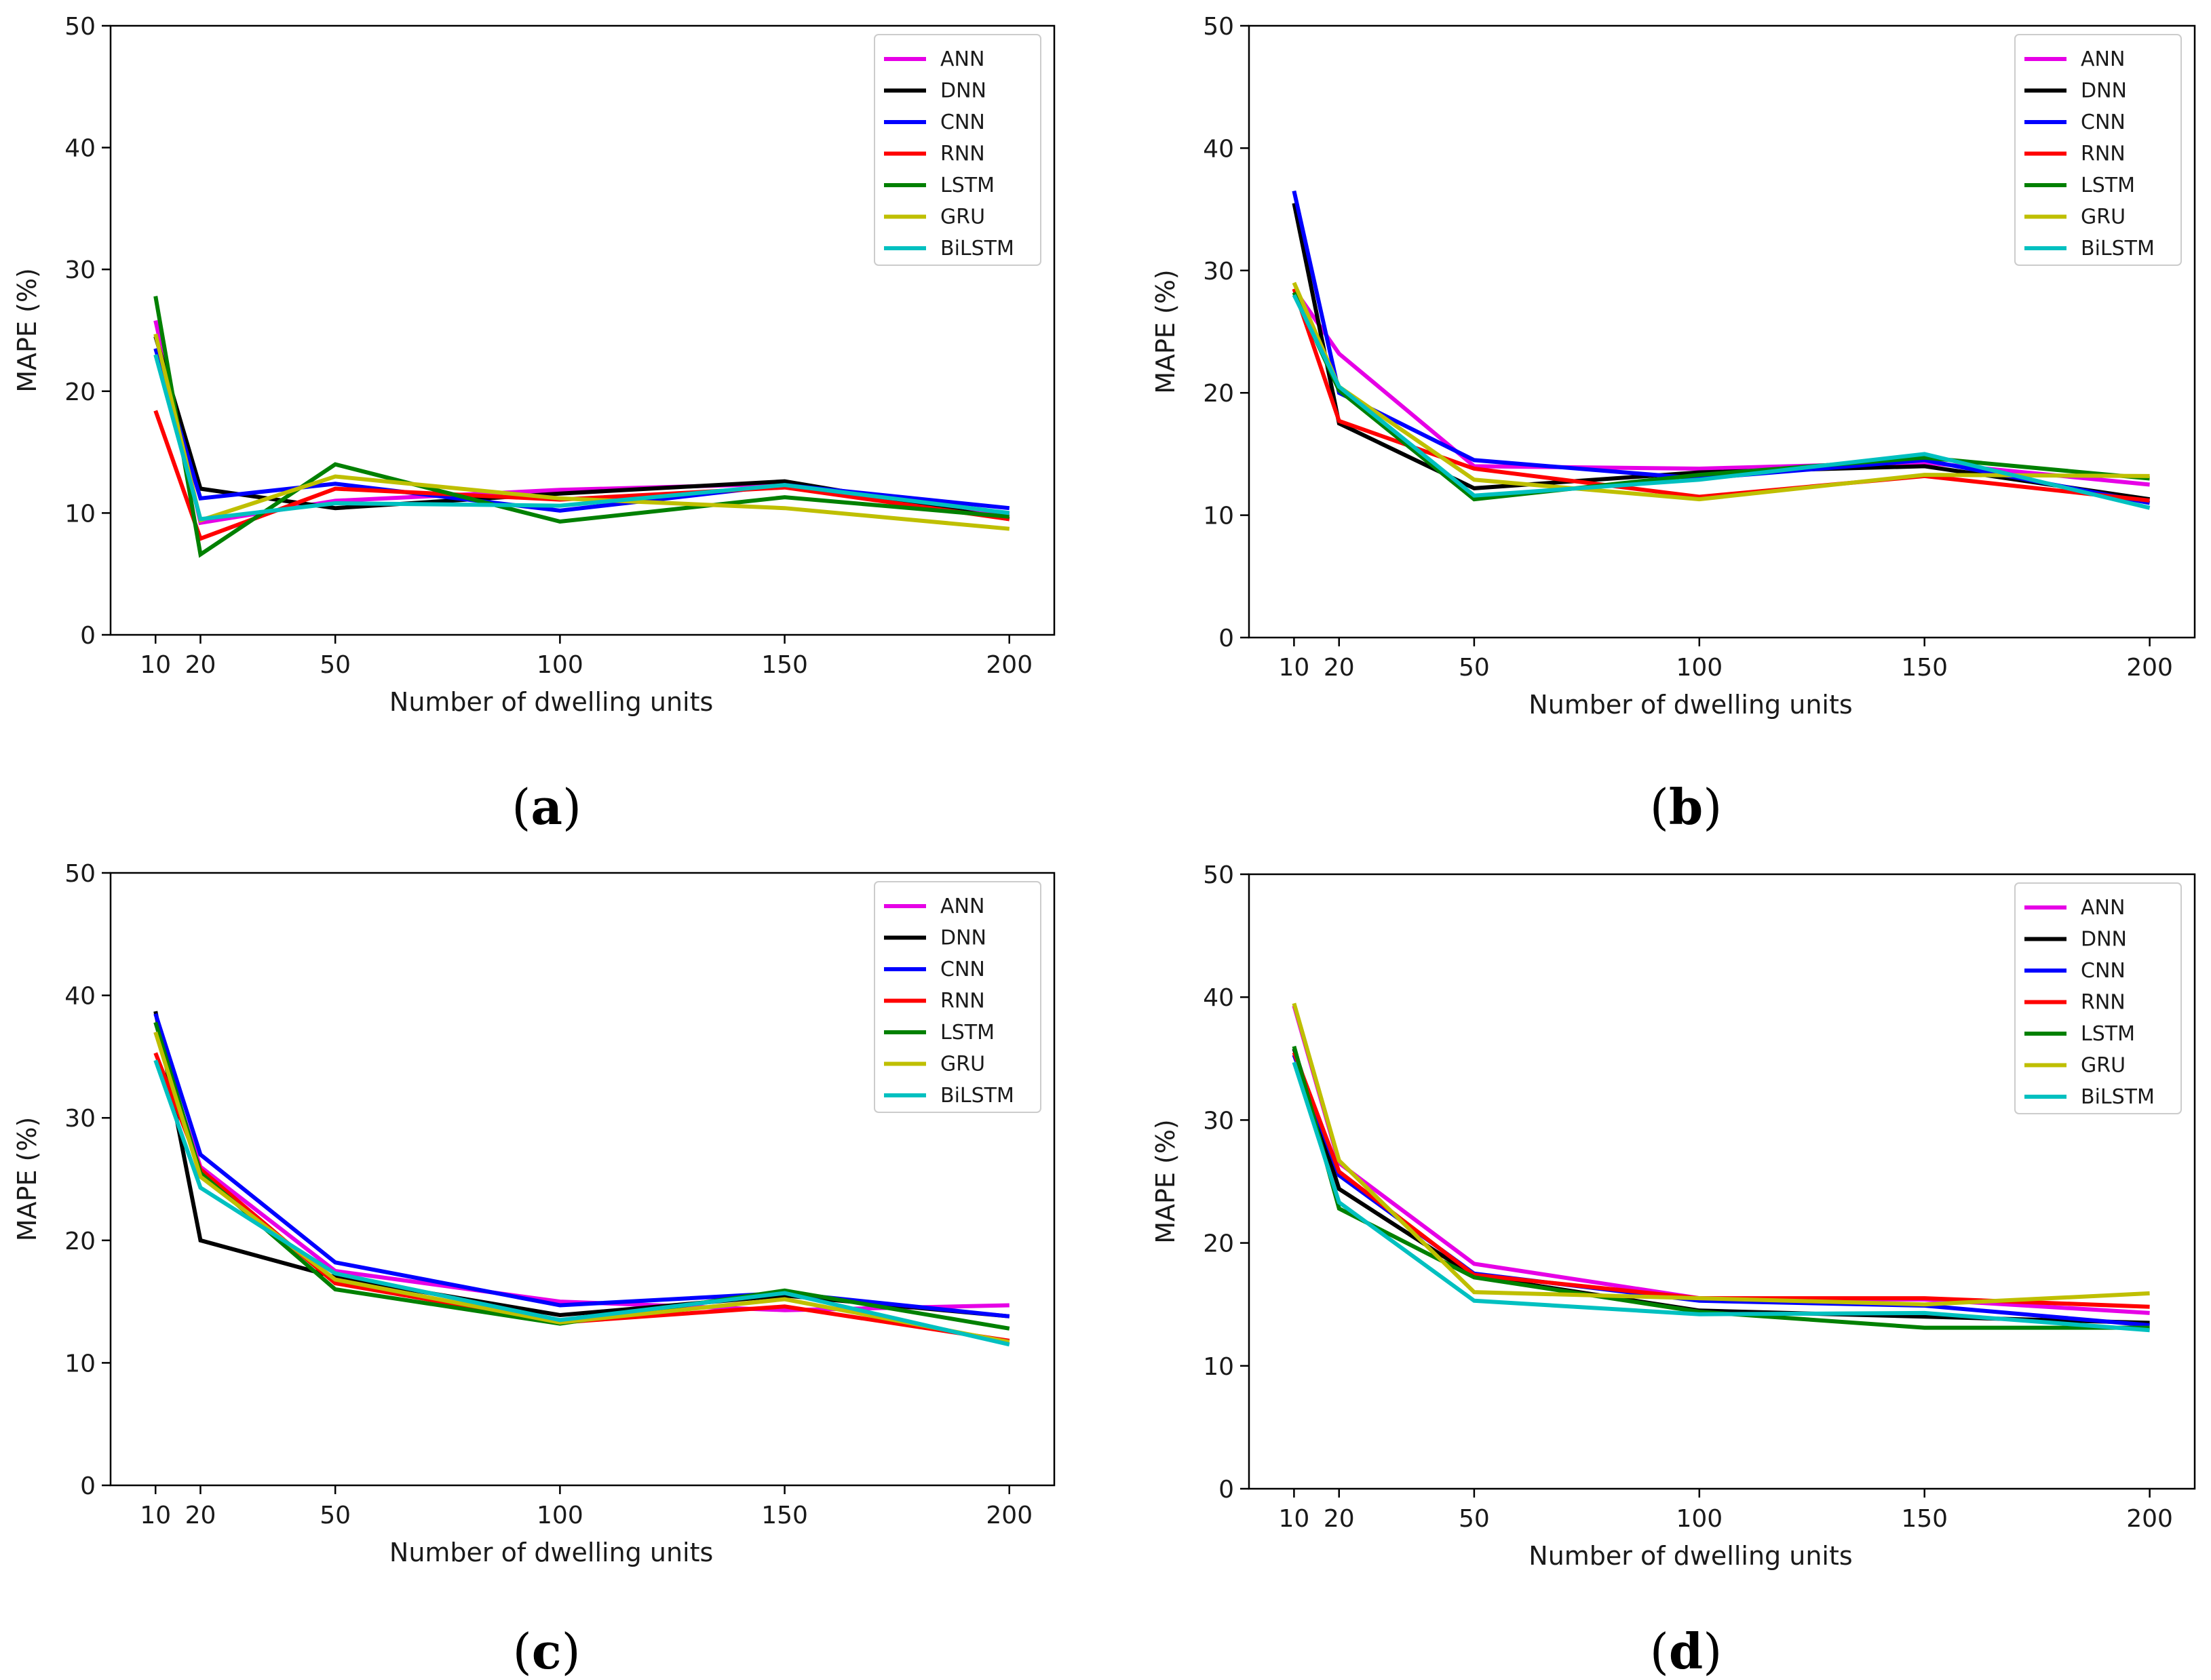  Describe the element at coordinates (546, 807) in the screenshot. I see `panel-caption: (a)` at that location.